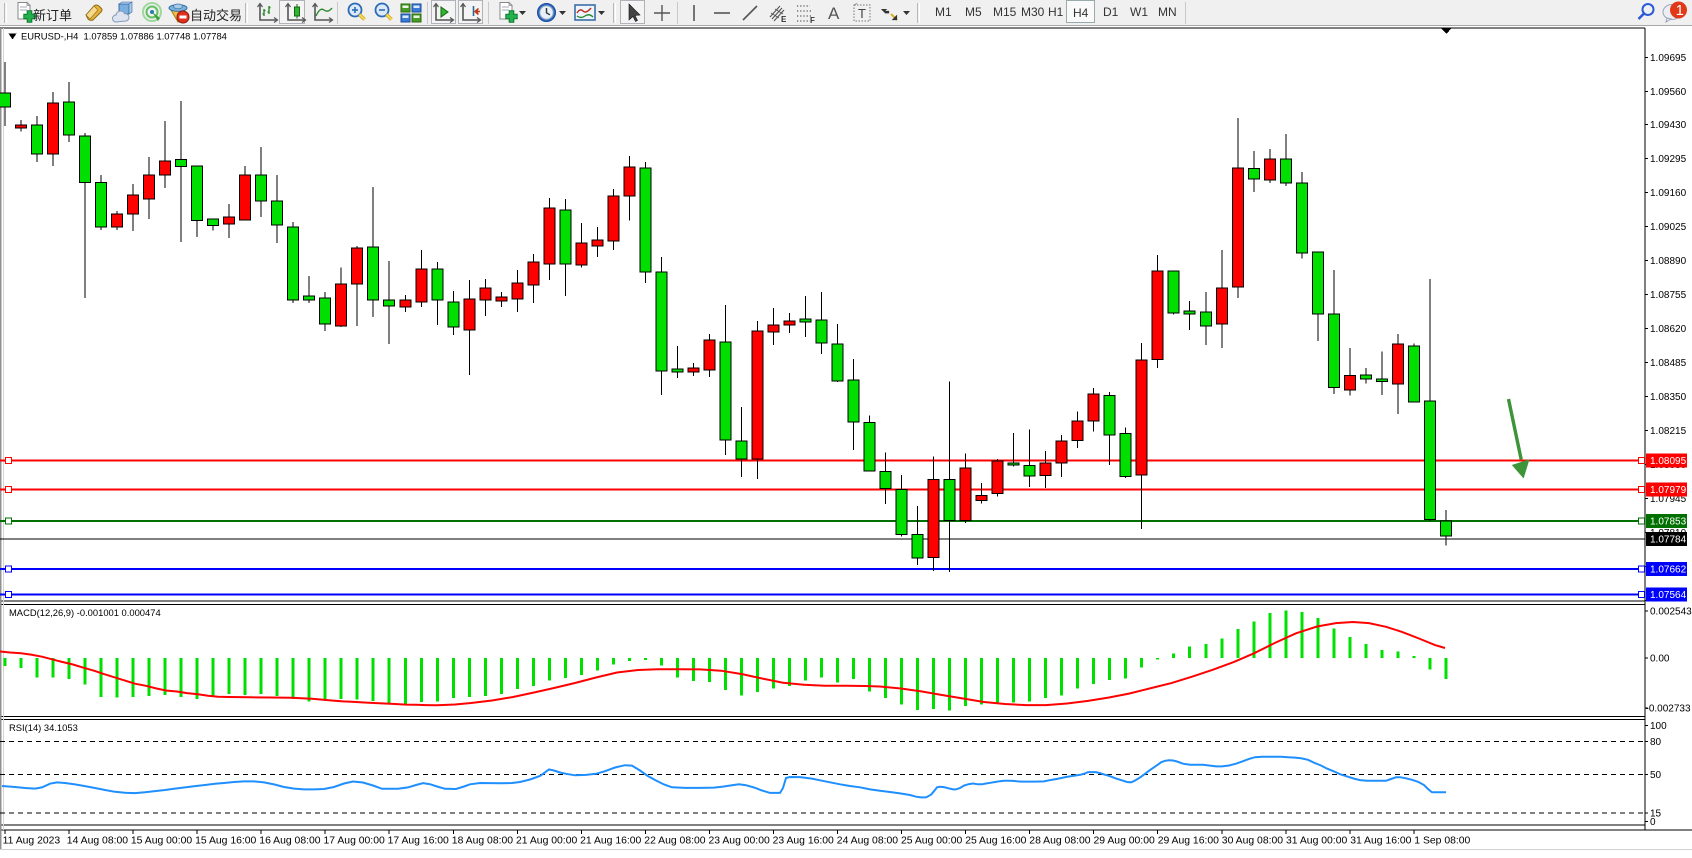 This screenshot has height=858, width=1692. I want to click on svg-text: 17 Aug 16:00, so click(418, 841).